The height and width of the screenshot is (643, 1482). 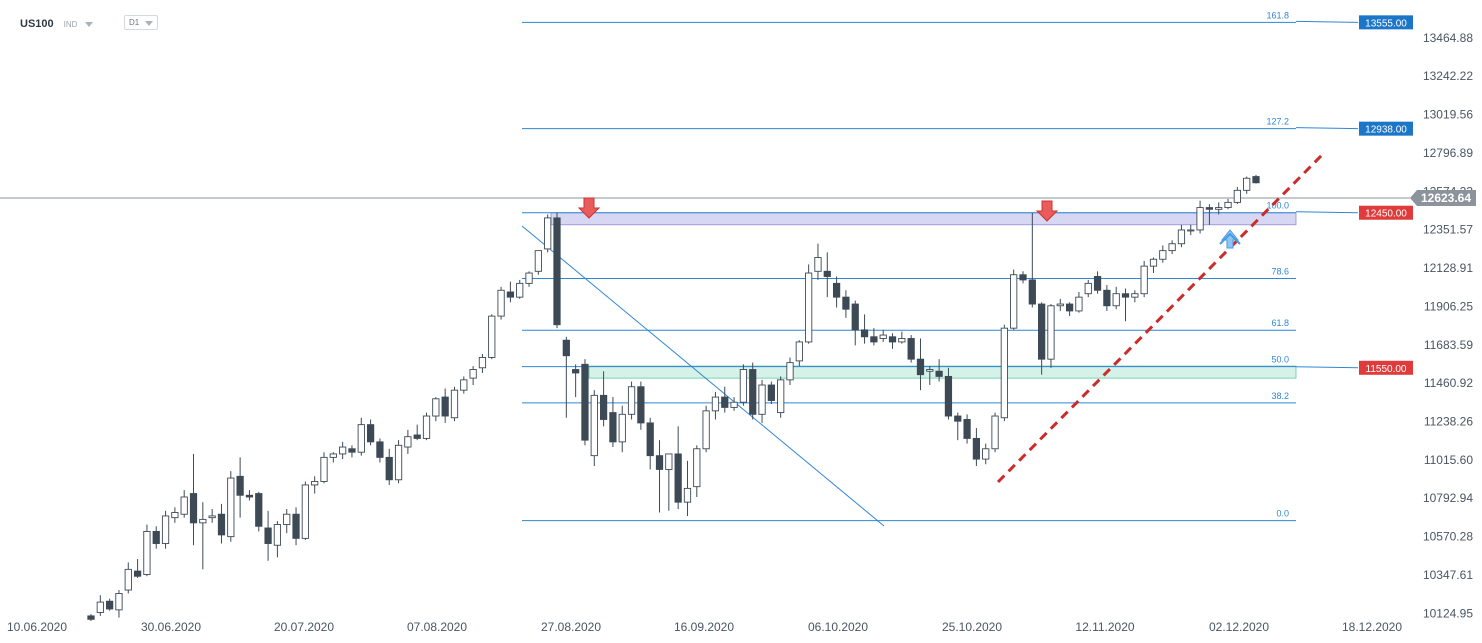 I want to click on symbol-label: US100, so click(x=37, y=24).